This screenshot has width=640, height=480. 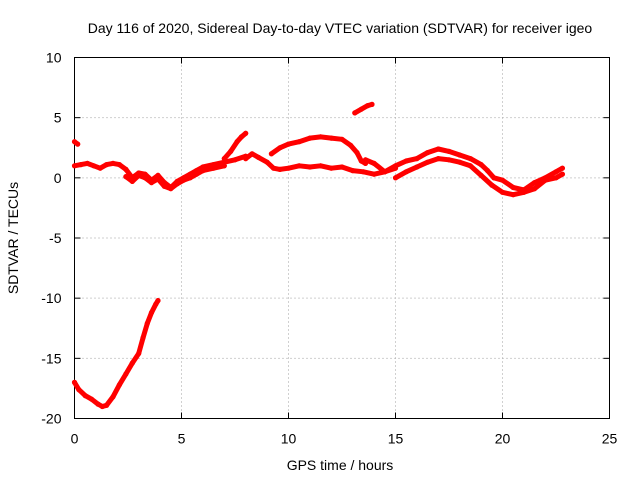 I want to click on x-tick-label: 25, so click(x=610, y=439).